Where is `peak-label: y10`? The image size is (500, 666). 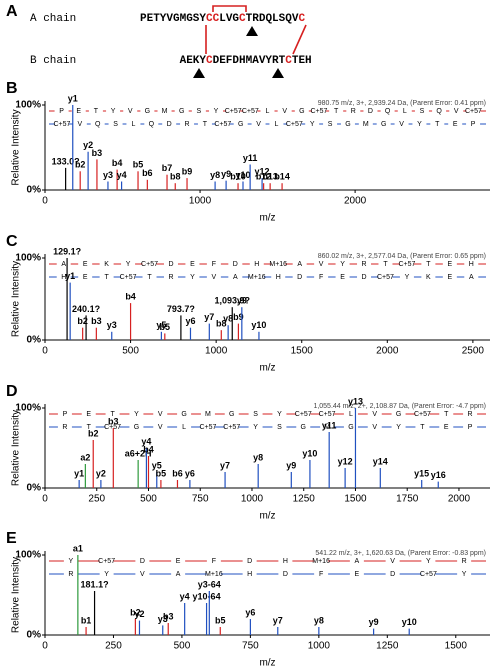 peak-label: y10 is located at coordinates (242, 175).